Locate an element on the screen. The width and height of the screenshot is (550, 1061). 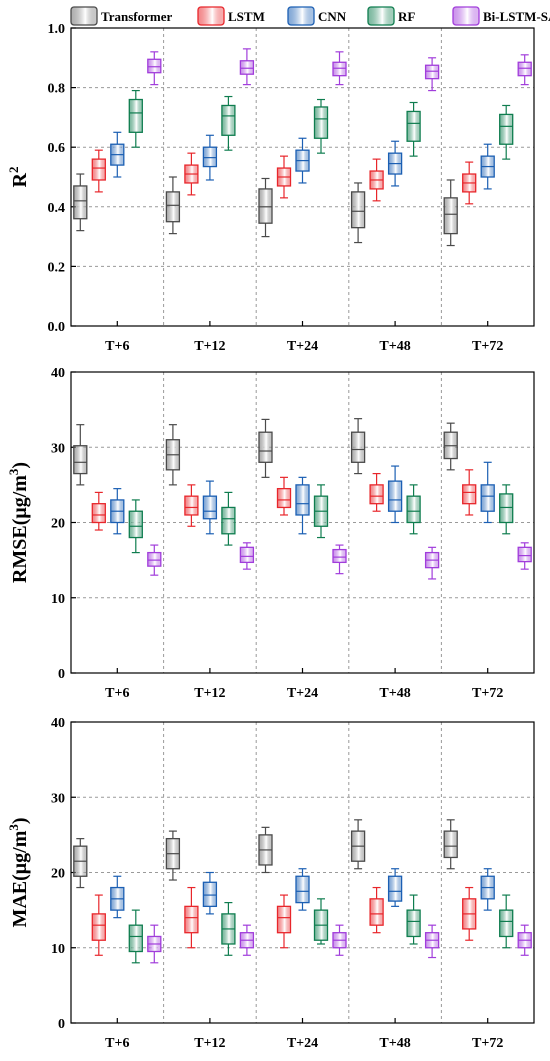
box-rf-t+24 is located at coordinates (321, 921).